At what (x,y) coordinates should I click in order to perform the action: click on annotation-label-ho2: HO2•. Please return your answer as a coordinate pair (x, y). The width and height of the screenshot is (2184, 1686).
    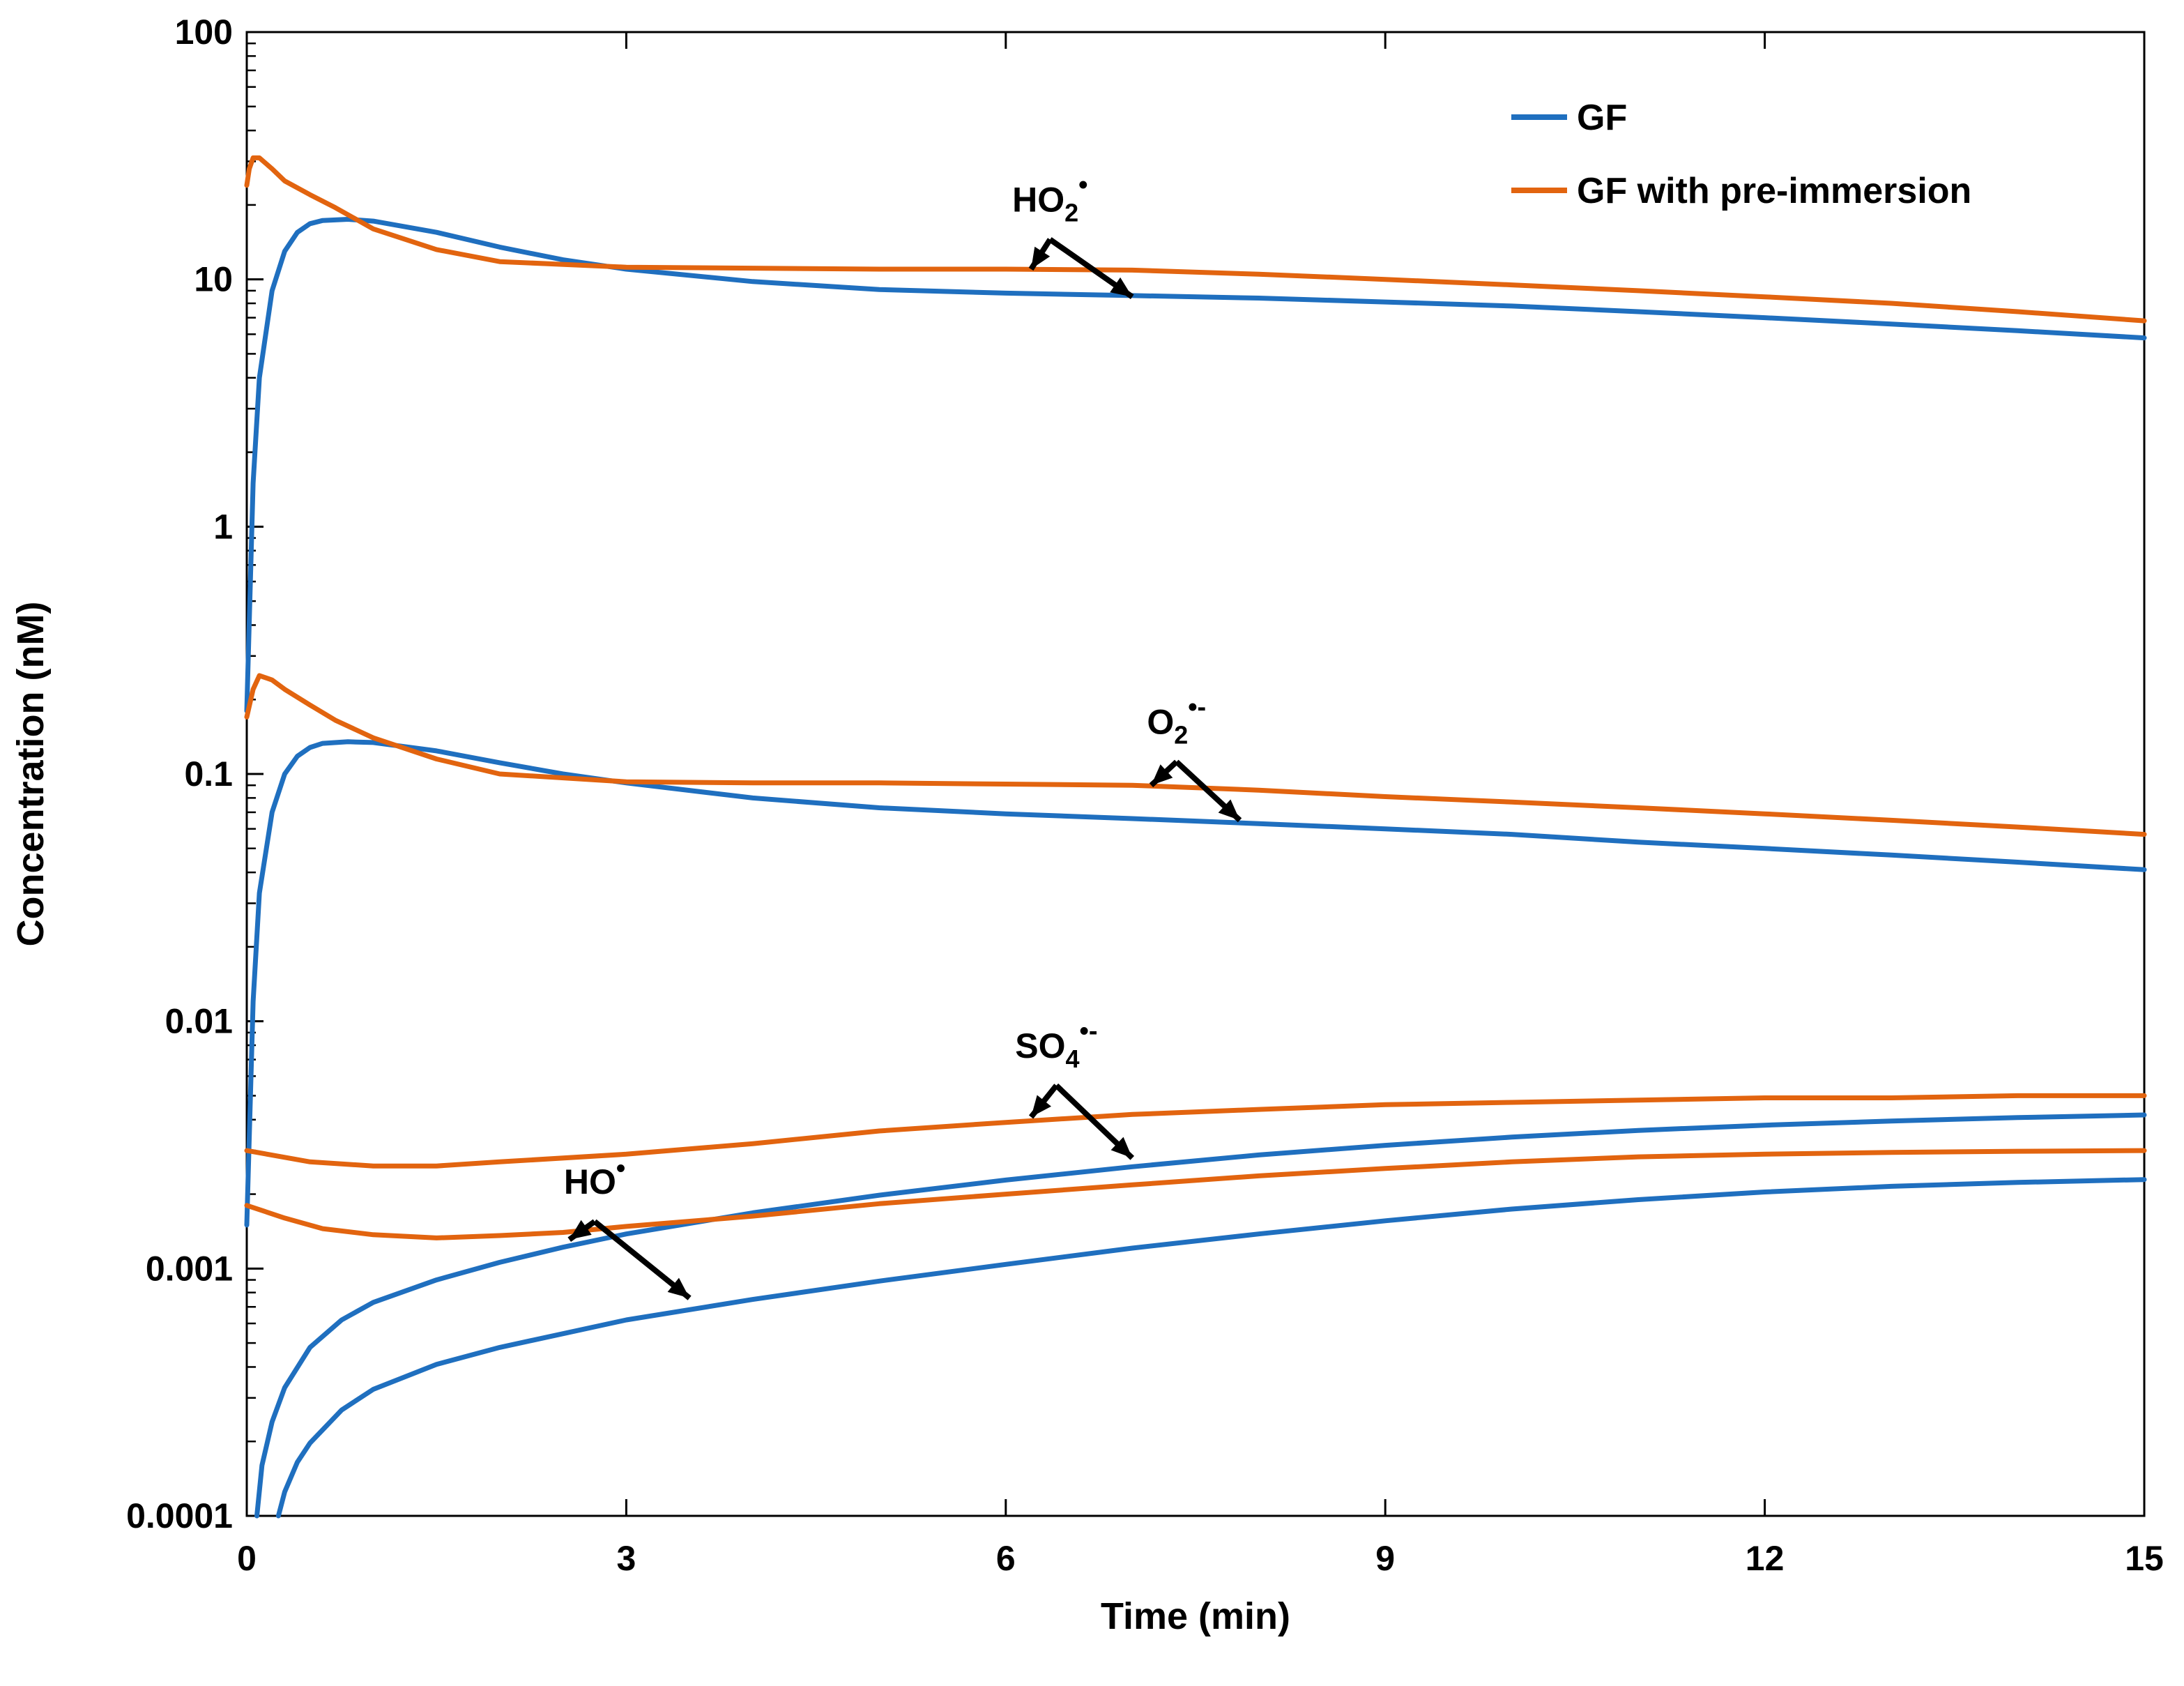
    Looking at the image, I should click on (1049, 198).